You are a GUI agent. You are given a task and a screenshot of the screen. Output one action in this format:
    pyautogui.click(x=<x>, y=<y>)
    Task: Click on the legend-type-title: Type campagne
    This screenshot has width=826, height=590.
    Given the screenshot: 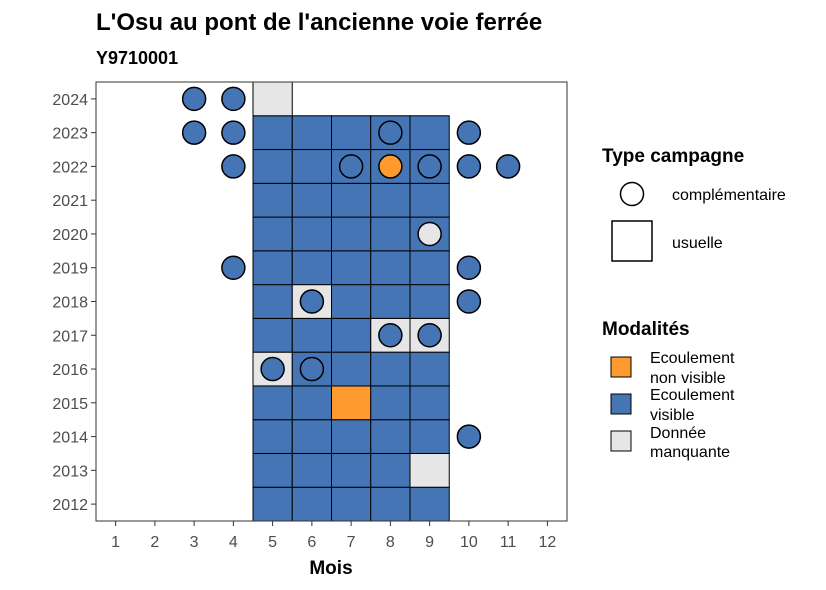 What is the action you would take?
    pyautogui.click(x=673, y=156)
    